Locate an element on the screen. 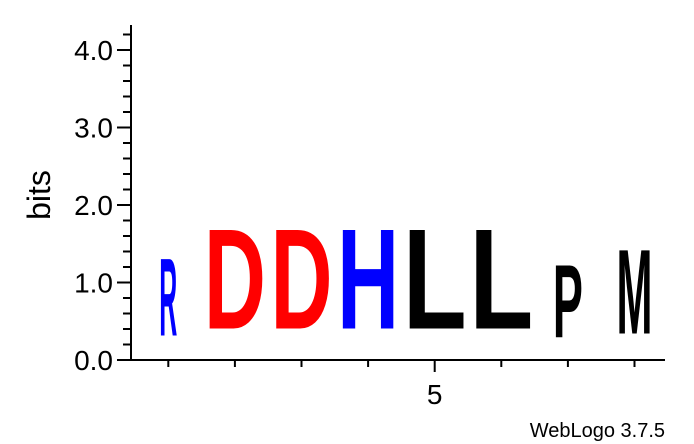  logo-letter-r-pos-1: R is located at coordinates (168, 298).